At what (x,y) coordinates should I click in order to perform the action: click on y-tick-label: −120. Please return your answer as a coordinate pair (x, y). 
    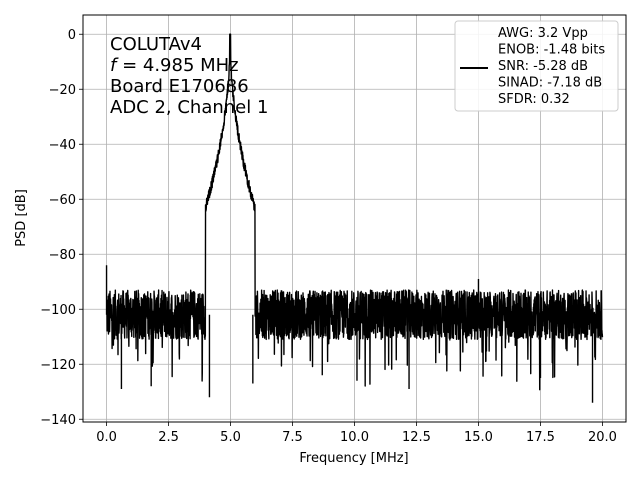
    Looking at the image, I should click on (58, 365).